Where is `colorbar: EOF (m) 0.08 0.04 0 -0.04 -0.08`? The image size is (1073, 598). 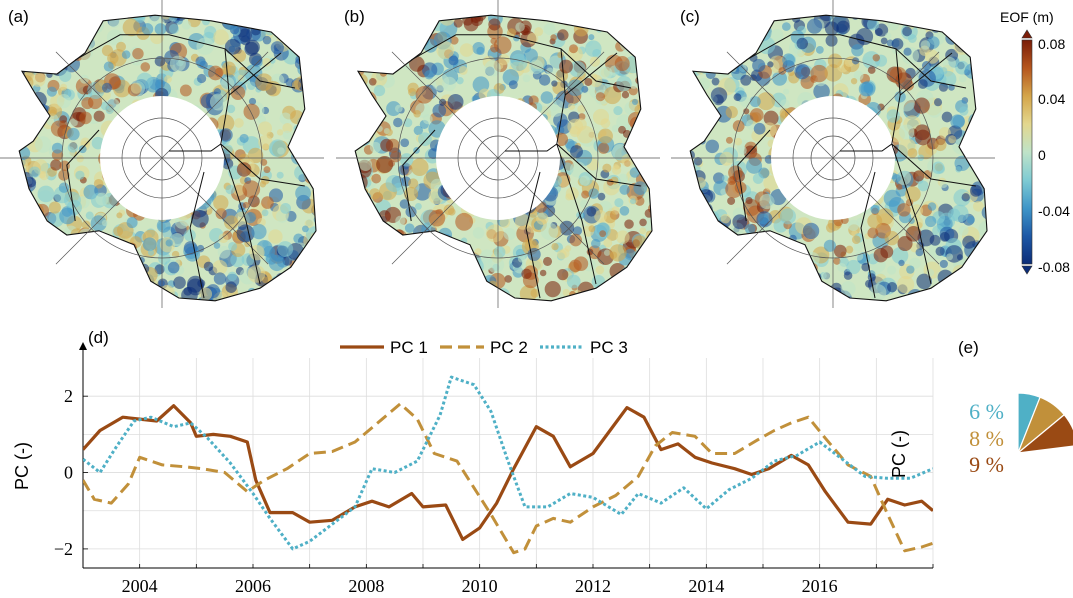 colorbar: EOF (m) 0.08 0.04 0 -0.04 -0.08 is located at coordinates (1035, 142).